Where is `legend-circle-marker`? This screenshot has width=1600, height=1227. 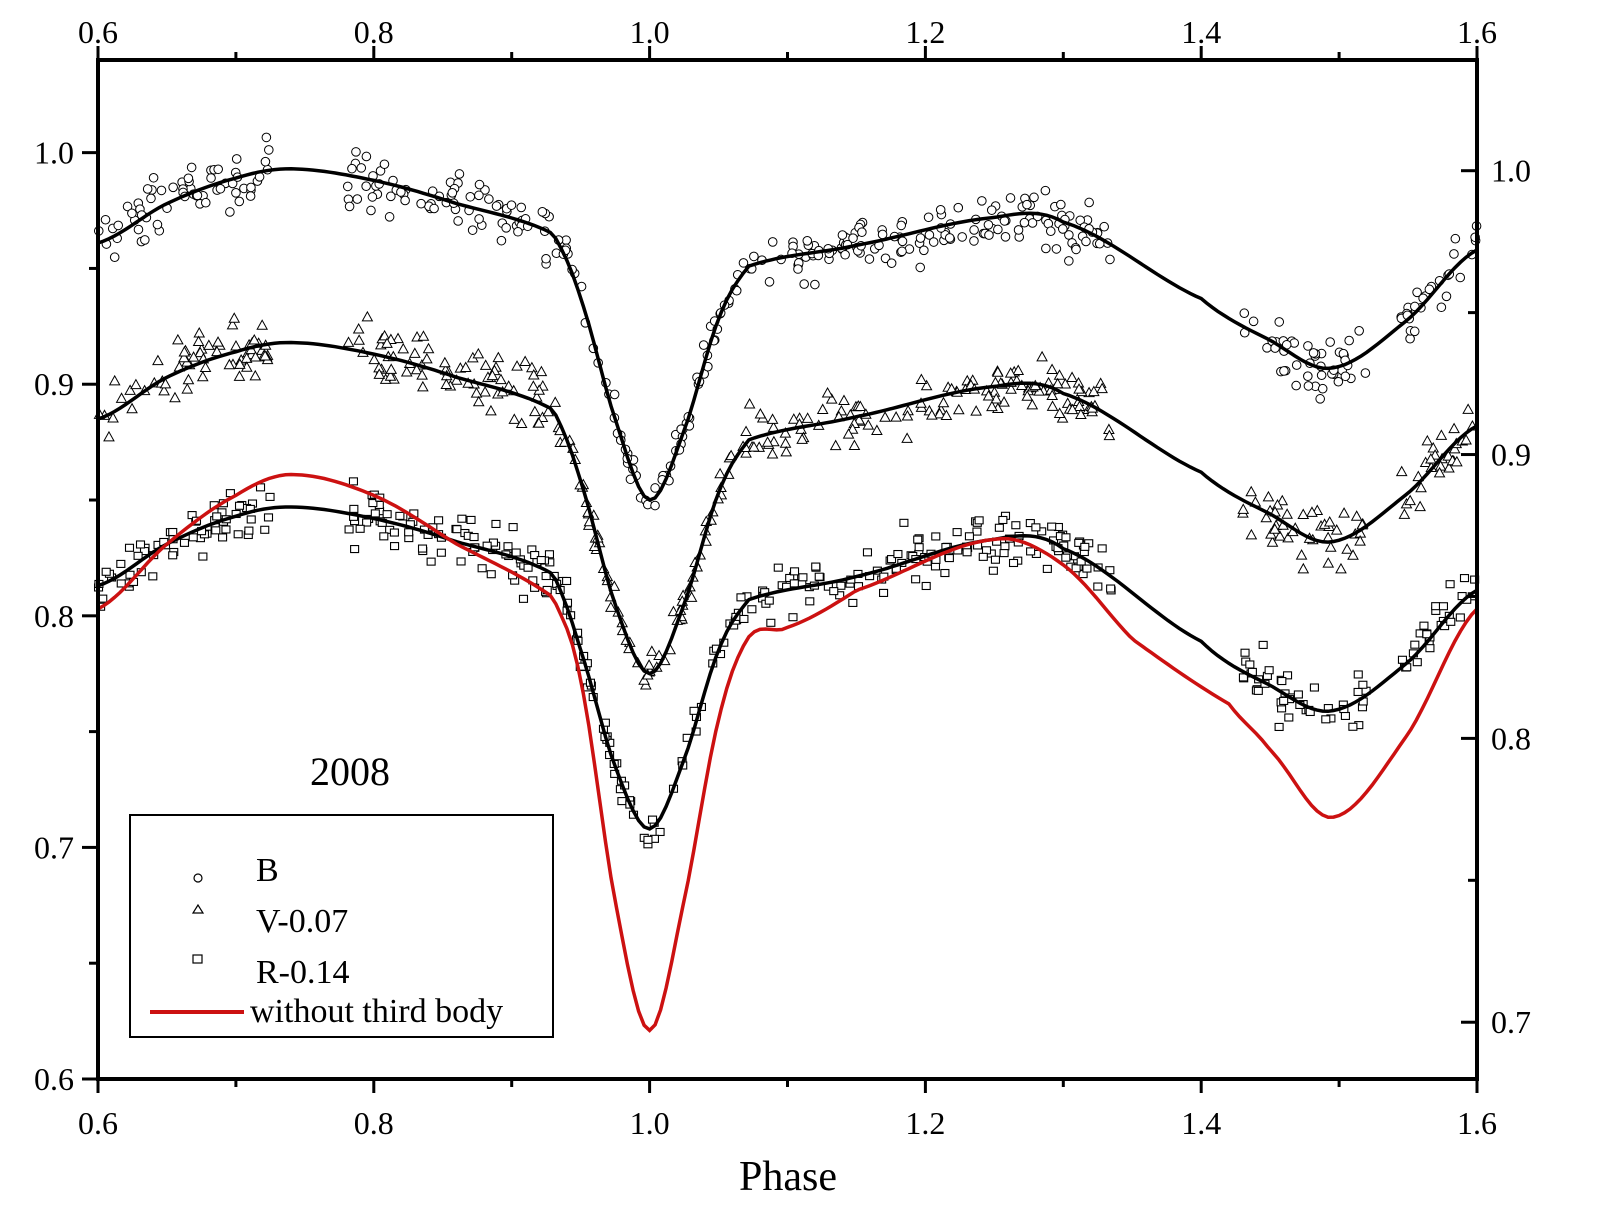 legend-circle-marker is located at coordinates (198, 878).